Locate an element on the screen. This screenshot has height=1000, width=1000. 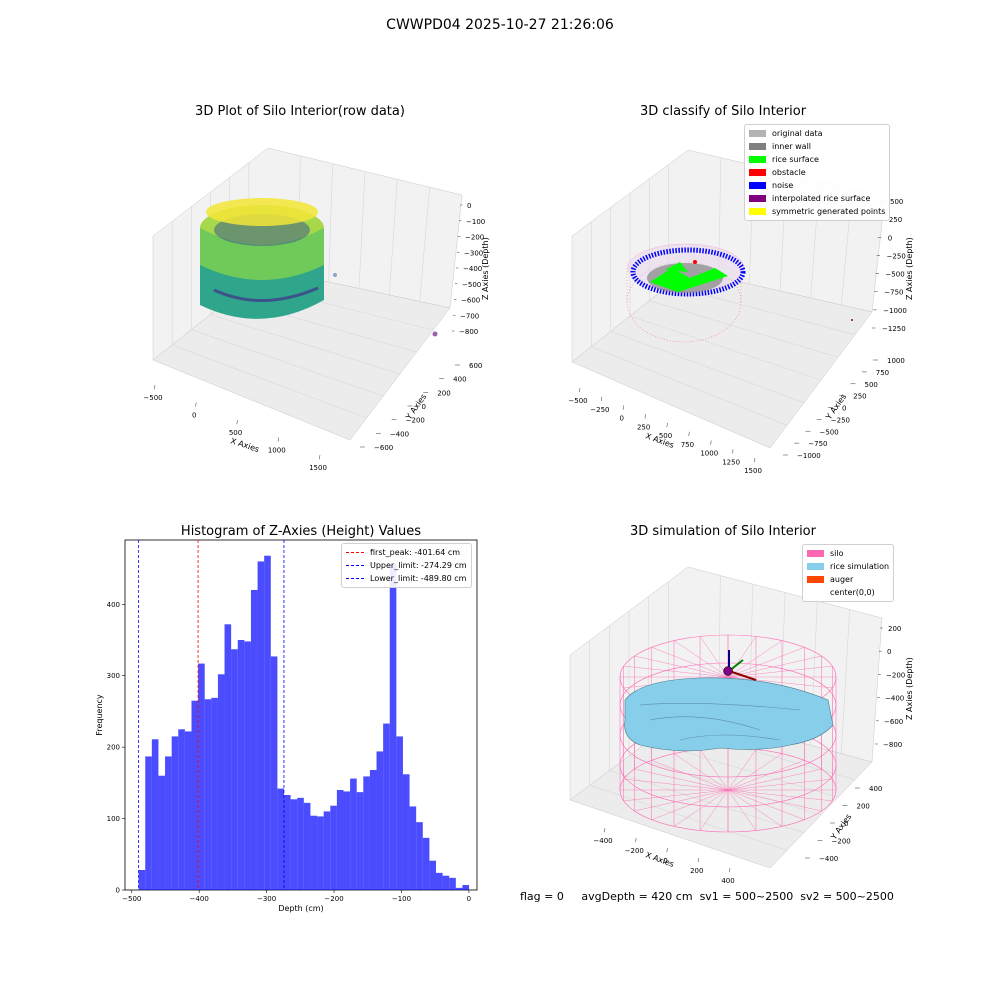
classify-x-tick-label: 250 is located at coordinates (643, 427).